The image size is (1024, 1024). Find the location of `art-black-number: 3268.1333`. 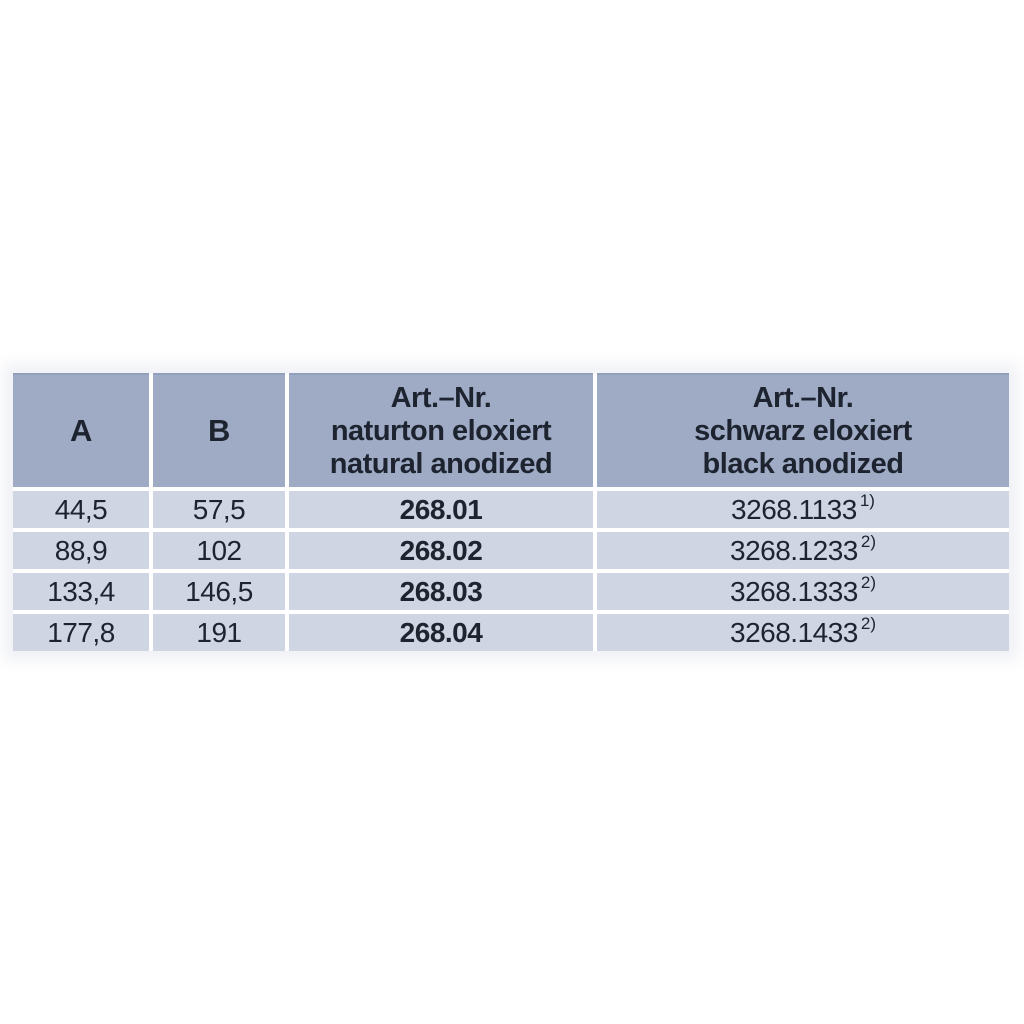

art-black-number: 3268.1333 is located at coordinates (794, 591).